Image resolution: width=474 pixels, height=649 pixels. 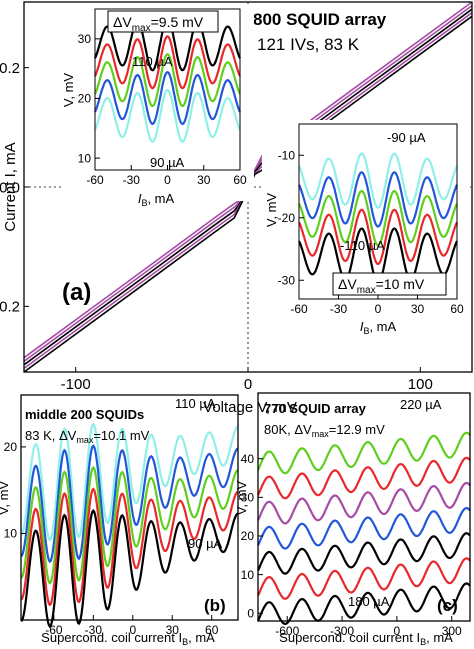 What do you see at coordinates (167, 162) in the screenshot?
I see `inset-left-label-bottom: 90 µA` at bounding box center [167, 162].